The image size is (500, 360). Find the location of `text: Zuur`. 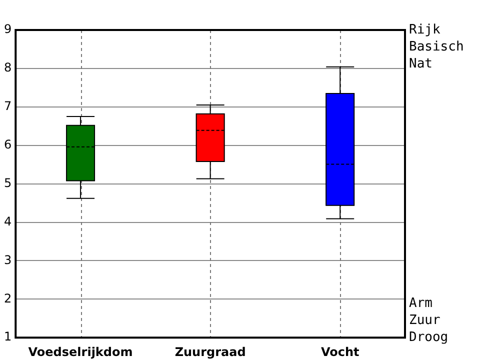

text: Zuur is located at coordinates (424, 320).